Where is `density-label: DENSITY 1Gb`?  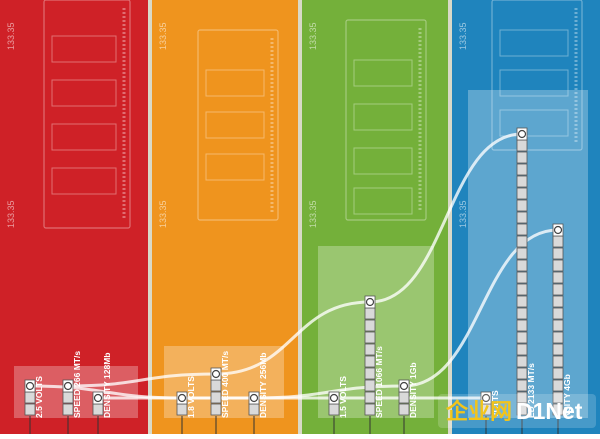
density-label: DENSITY 1Gb is located at coordinates (413, 390).